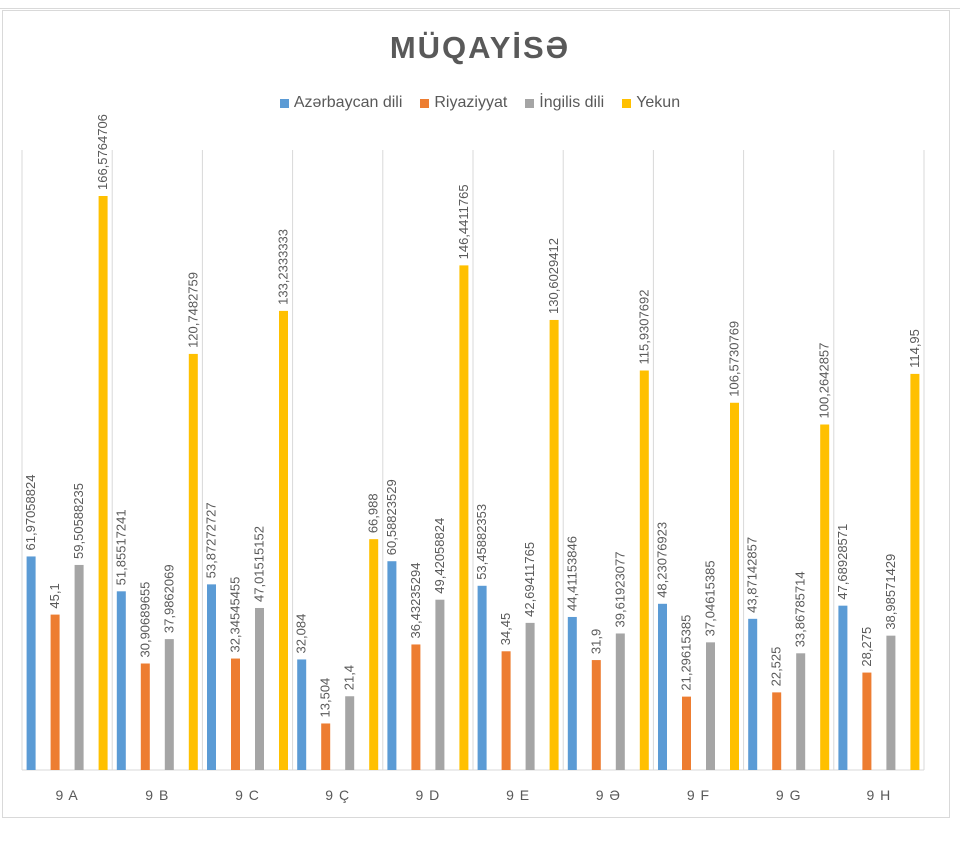 Image resolution: width=960 pixels, height=851 pixels. Describe the element at coordinates (518, 795) in the screenshot. I see `category-label-6: 9 E` at that location.